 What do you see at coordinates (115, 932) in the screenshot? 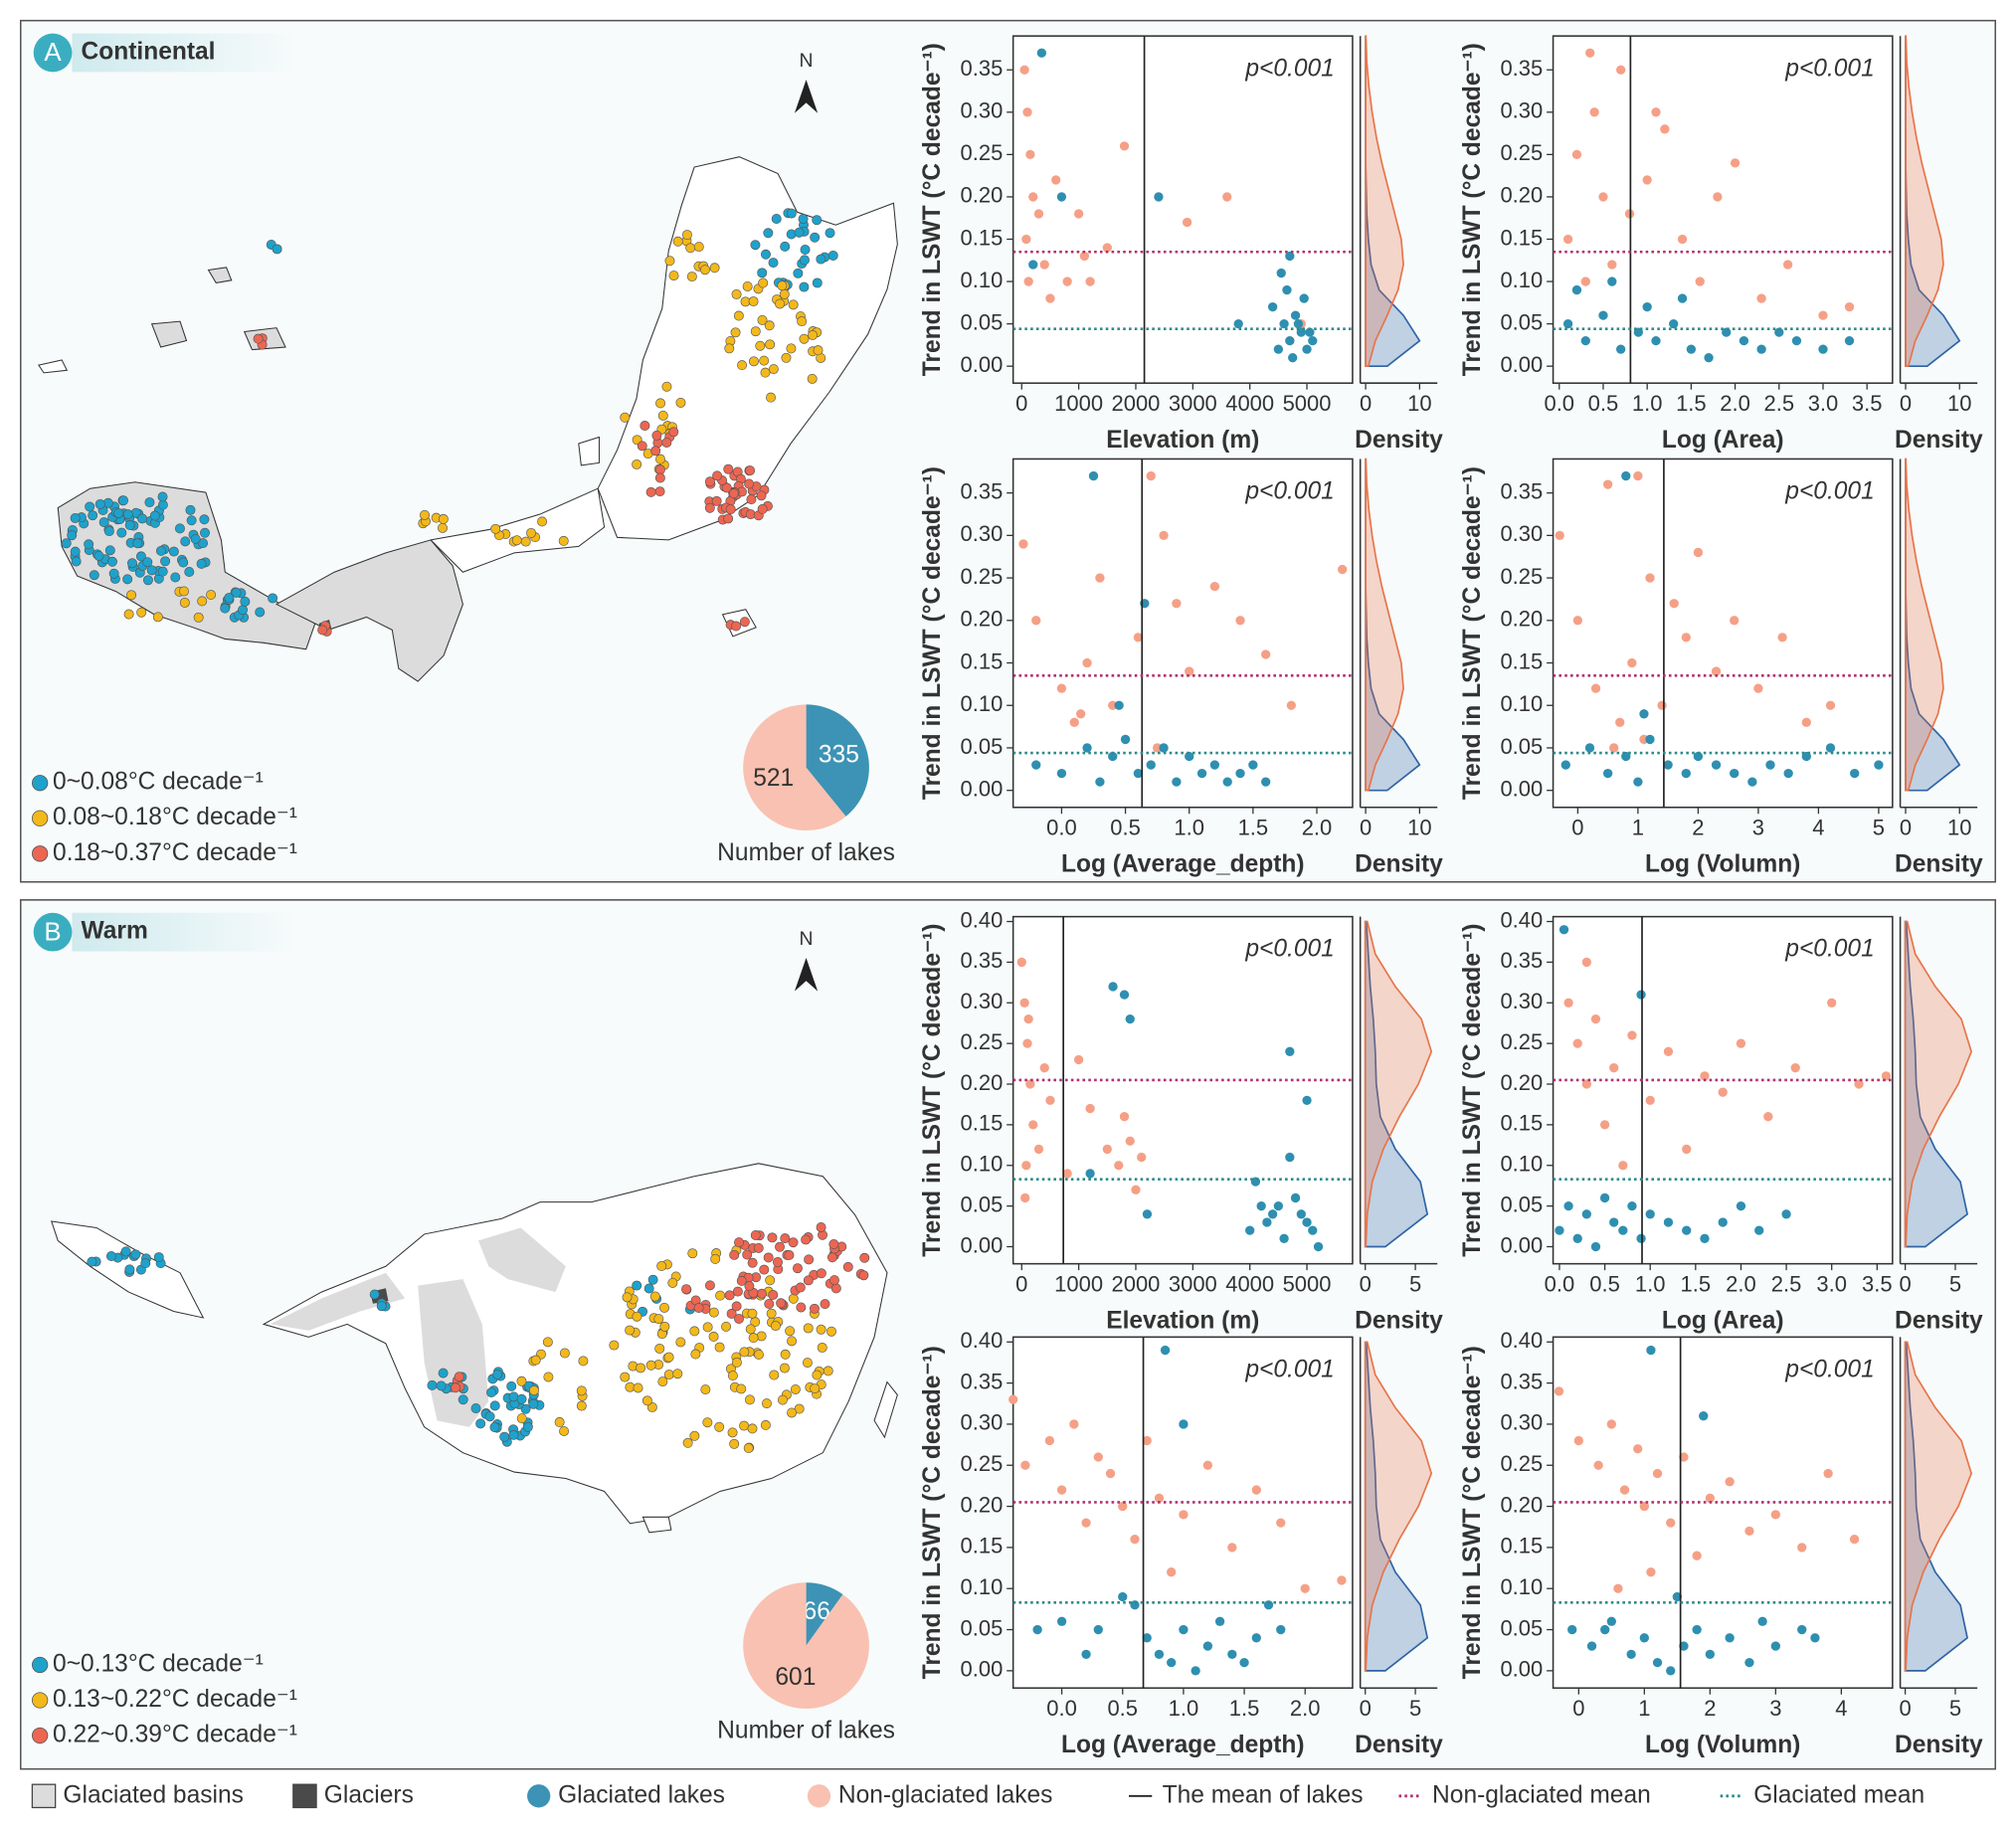
I see `panel-title: Warm` at bounding box center [115, 932].